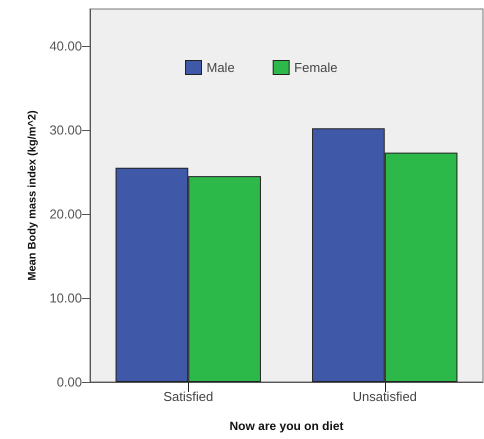 Image resolution: width=484 pixels, height=439 pixels. What do you see at coordinates (286, 426) in the screenshot?
I see `x-axis-title: Now are you on diet` at bounding box center [286, 426].